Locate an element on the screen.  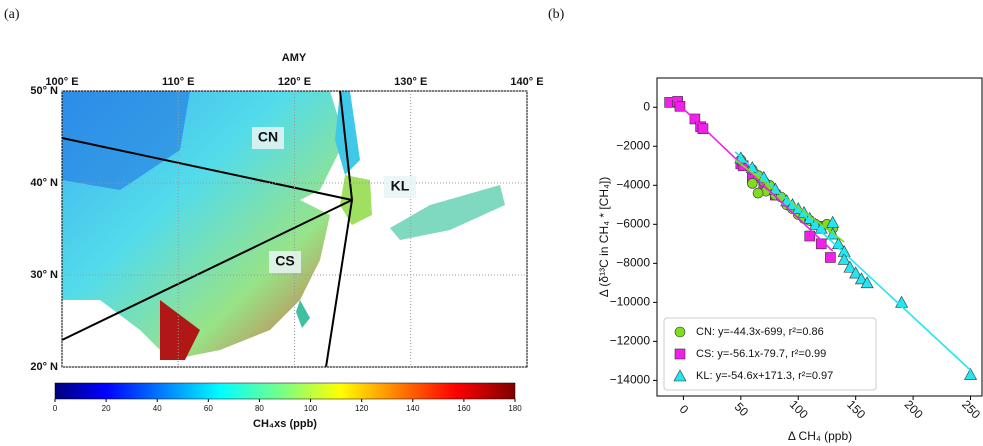
colorbar-tick-label: 80 is located at coordinates (259, 408).